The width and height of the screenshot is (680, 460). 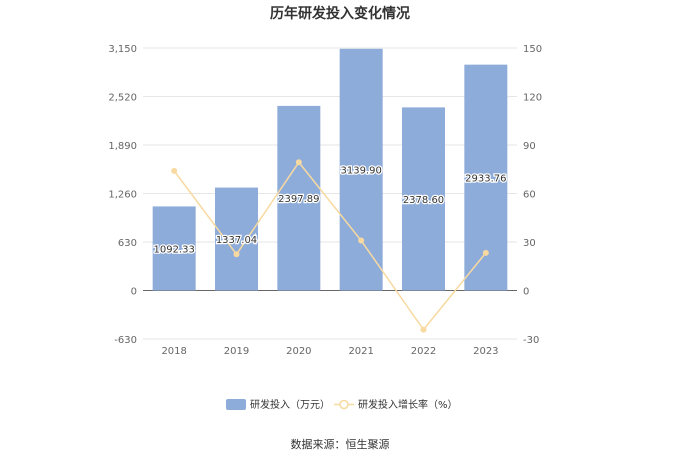 I want to click on x-tick-label: 2020, so click(x=298, y=351).